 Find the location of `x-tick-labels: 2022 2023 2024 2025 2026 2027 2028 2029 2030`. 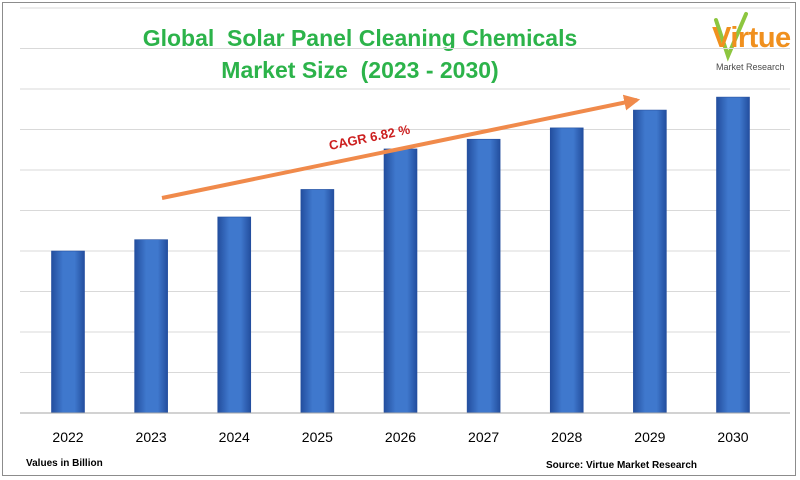

x-tick-labels: 2022 2023 2024 2025 2026 2027 2028 2029 2030 is located at coordinates (400, 437).